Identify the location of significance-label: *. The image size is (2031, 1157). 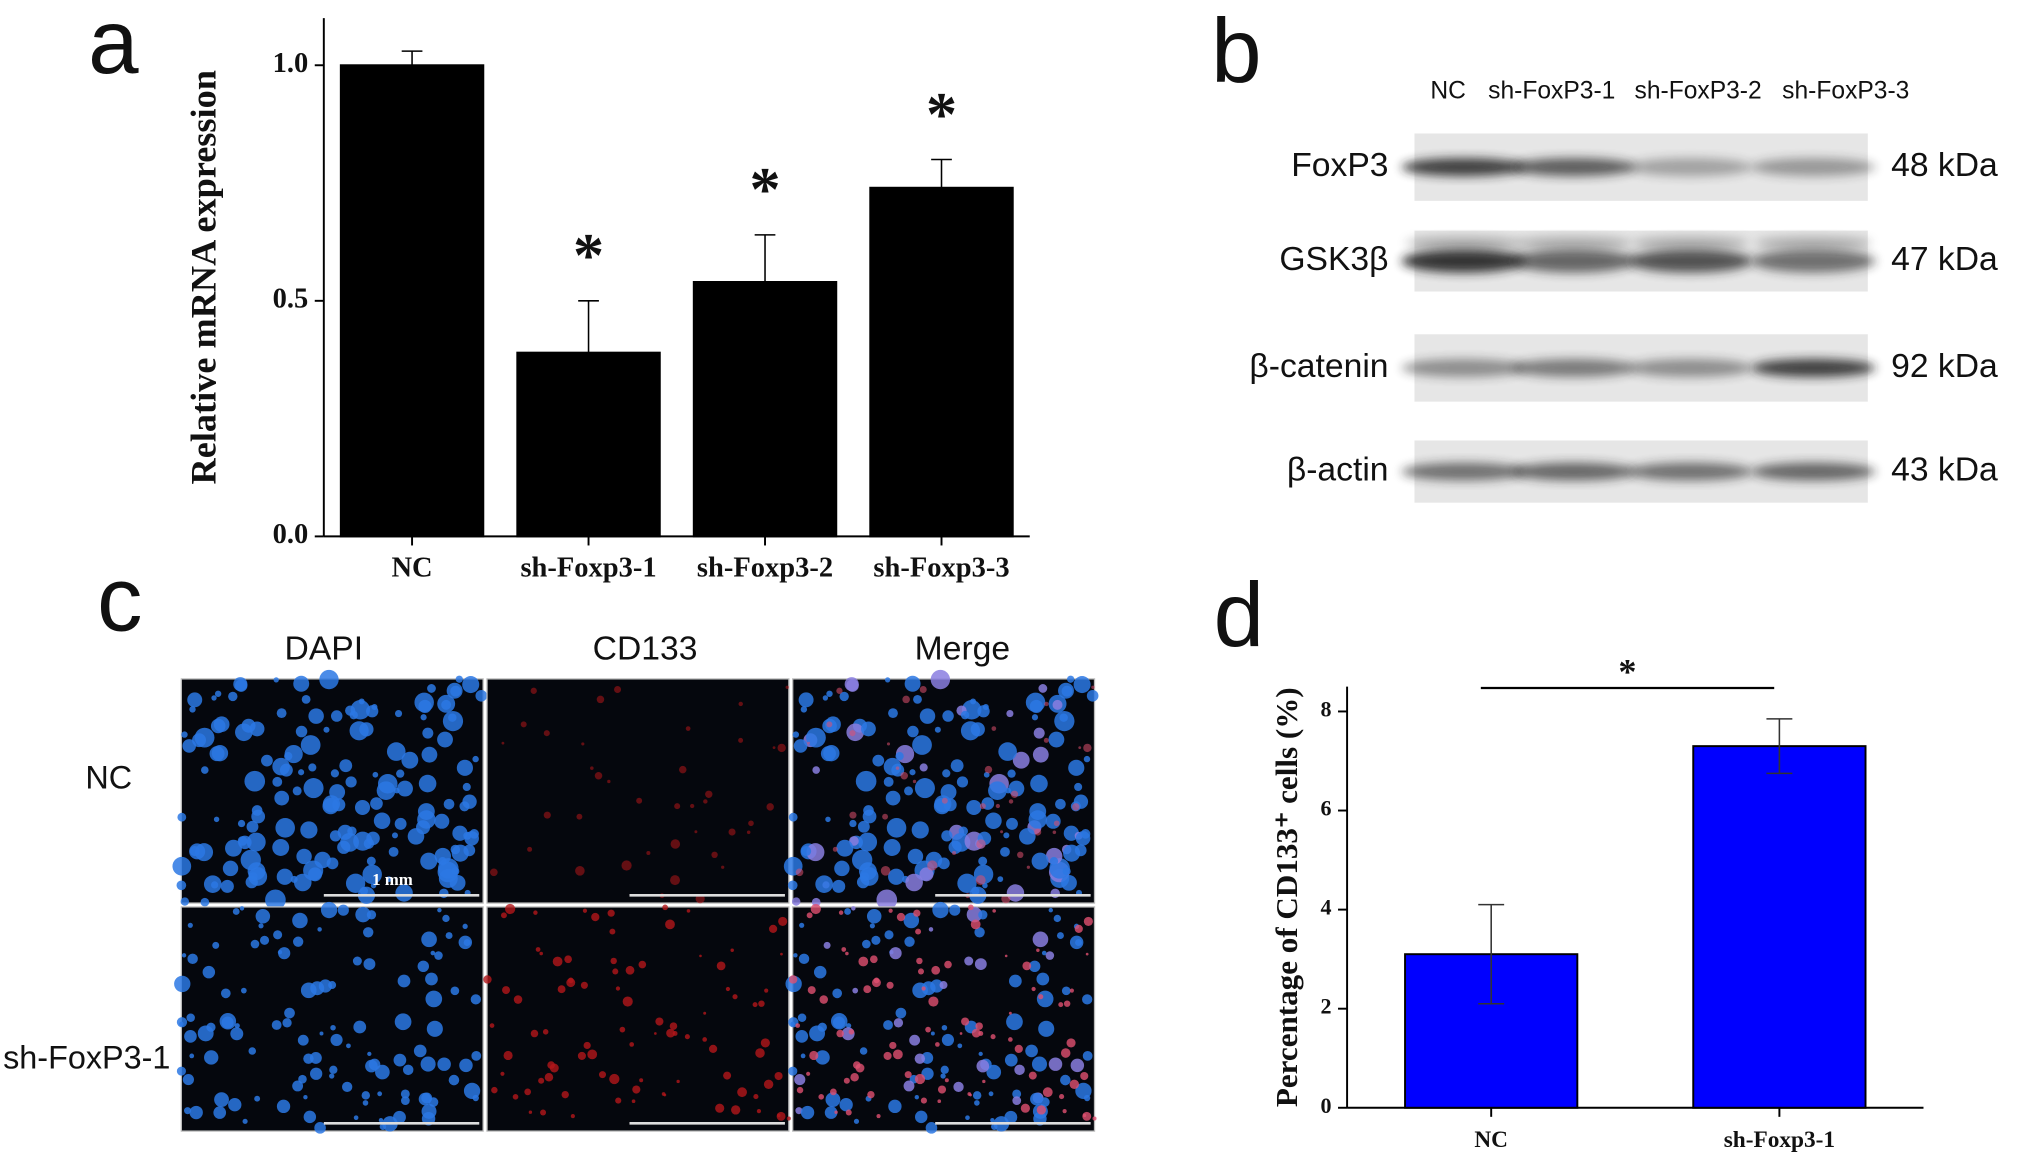
(941, 115).